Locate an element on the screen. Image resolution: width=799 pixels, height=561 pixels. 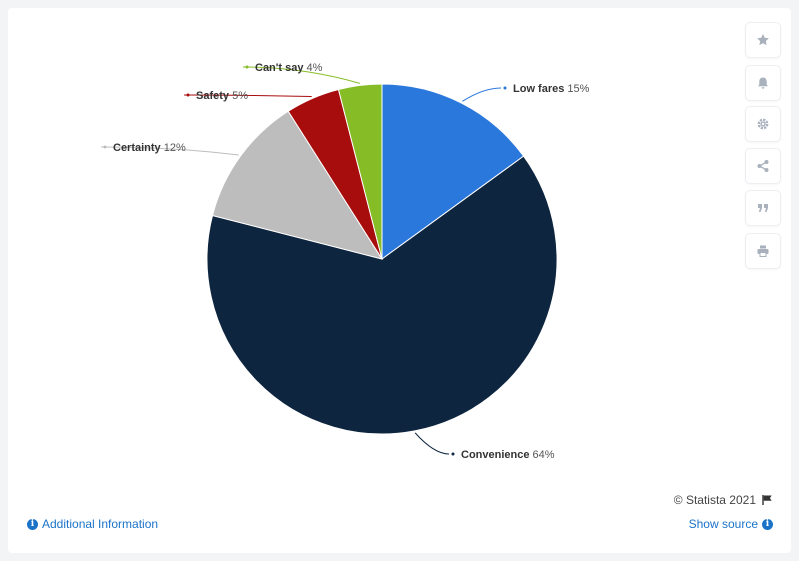
slice-label: Can't say 4% is located at coordinates (289, 68).